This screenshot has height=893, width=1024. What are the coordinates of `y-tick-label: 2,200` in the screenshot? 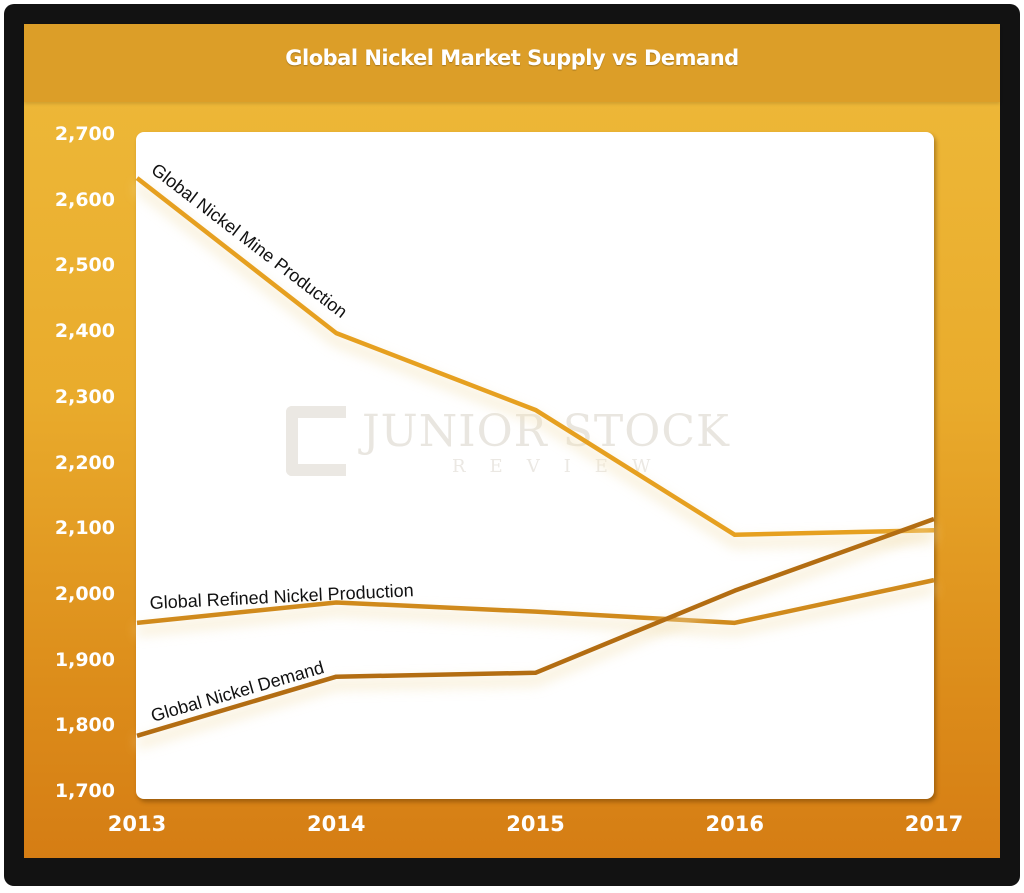 It's located at (84, 462).